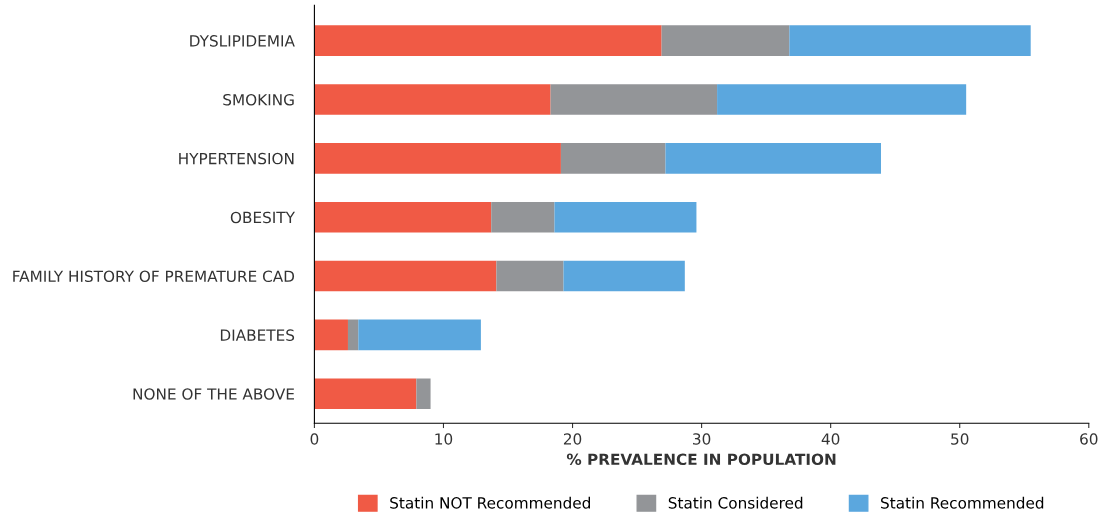  What do you see at coordinates (702, 439) in the screenshot?
I see `x-tick-label: 30` at bounding box center [702, 439].